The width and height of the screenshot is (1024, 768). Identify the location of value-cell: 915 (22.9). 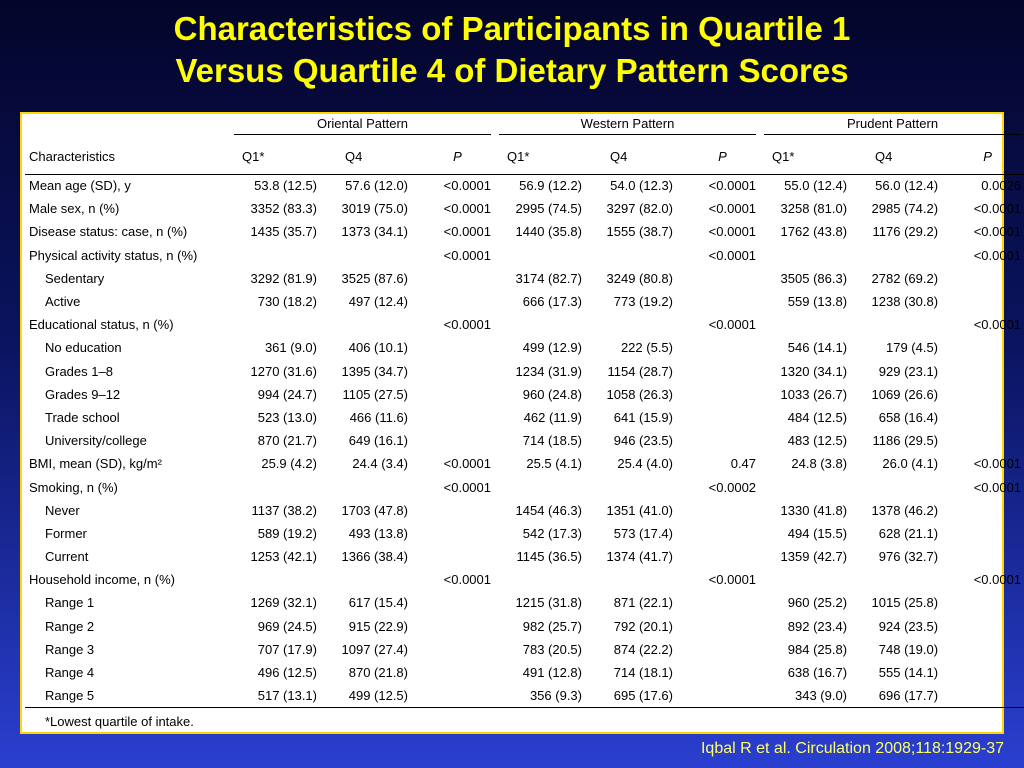
(378, 626).